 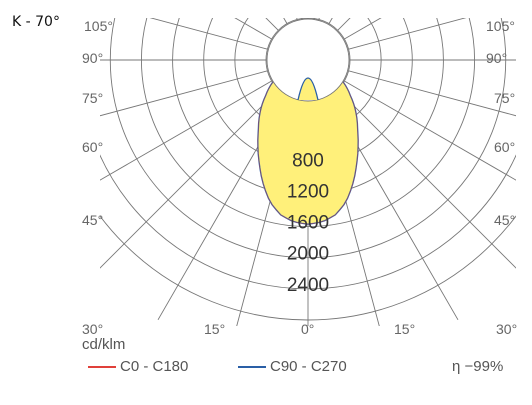 What do you see at coordinates (92, 58) in the screenshot?
I see `angle-label-left: 90°` at bounding box center [92, 58].